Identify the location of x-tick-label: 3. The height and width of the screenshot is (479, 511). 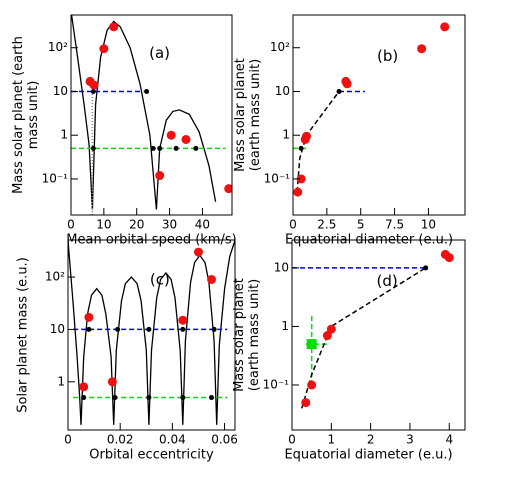
(410, 440).